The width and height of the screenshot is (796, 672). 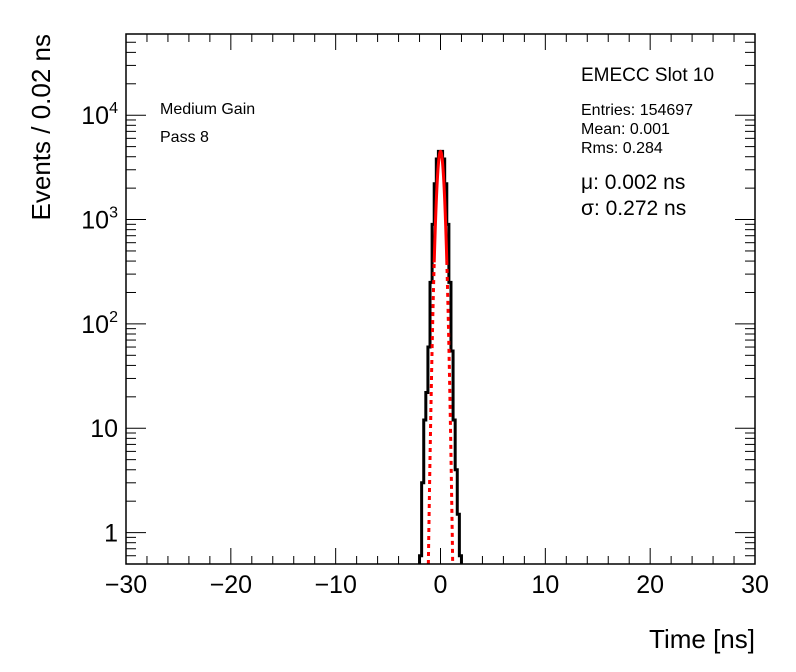 I want to click on x-axis-label: Time [ns], so click(x=702, y=639).